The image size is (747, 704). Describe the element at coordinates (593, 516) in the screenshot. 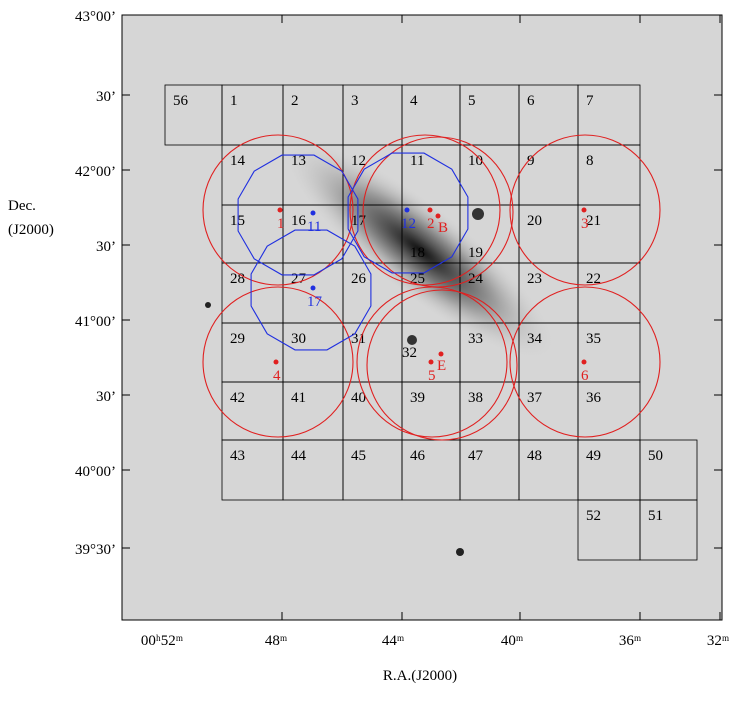

I see `field-label: 52` at that location.